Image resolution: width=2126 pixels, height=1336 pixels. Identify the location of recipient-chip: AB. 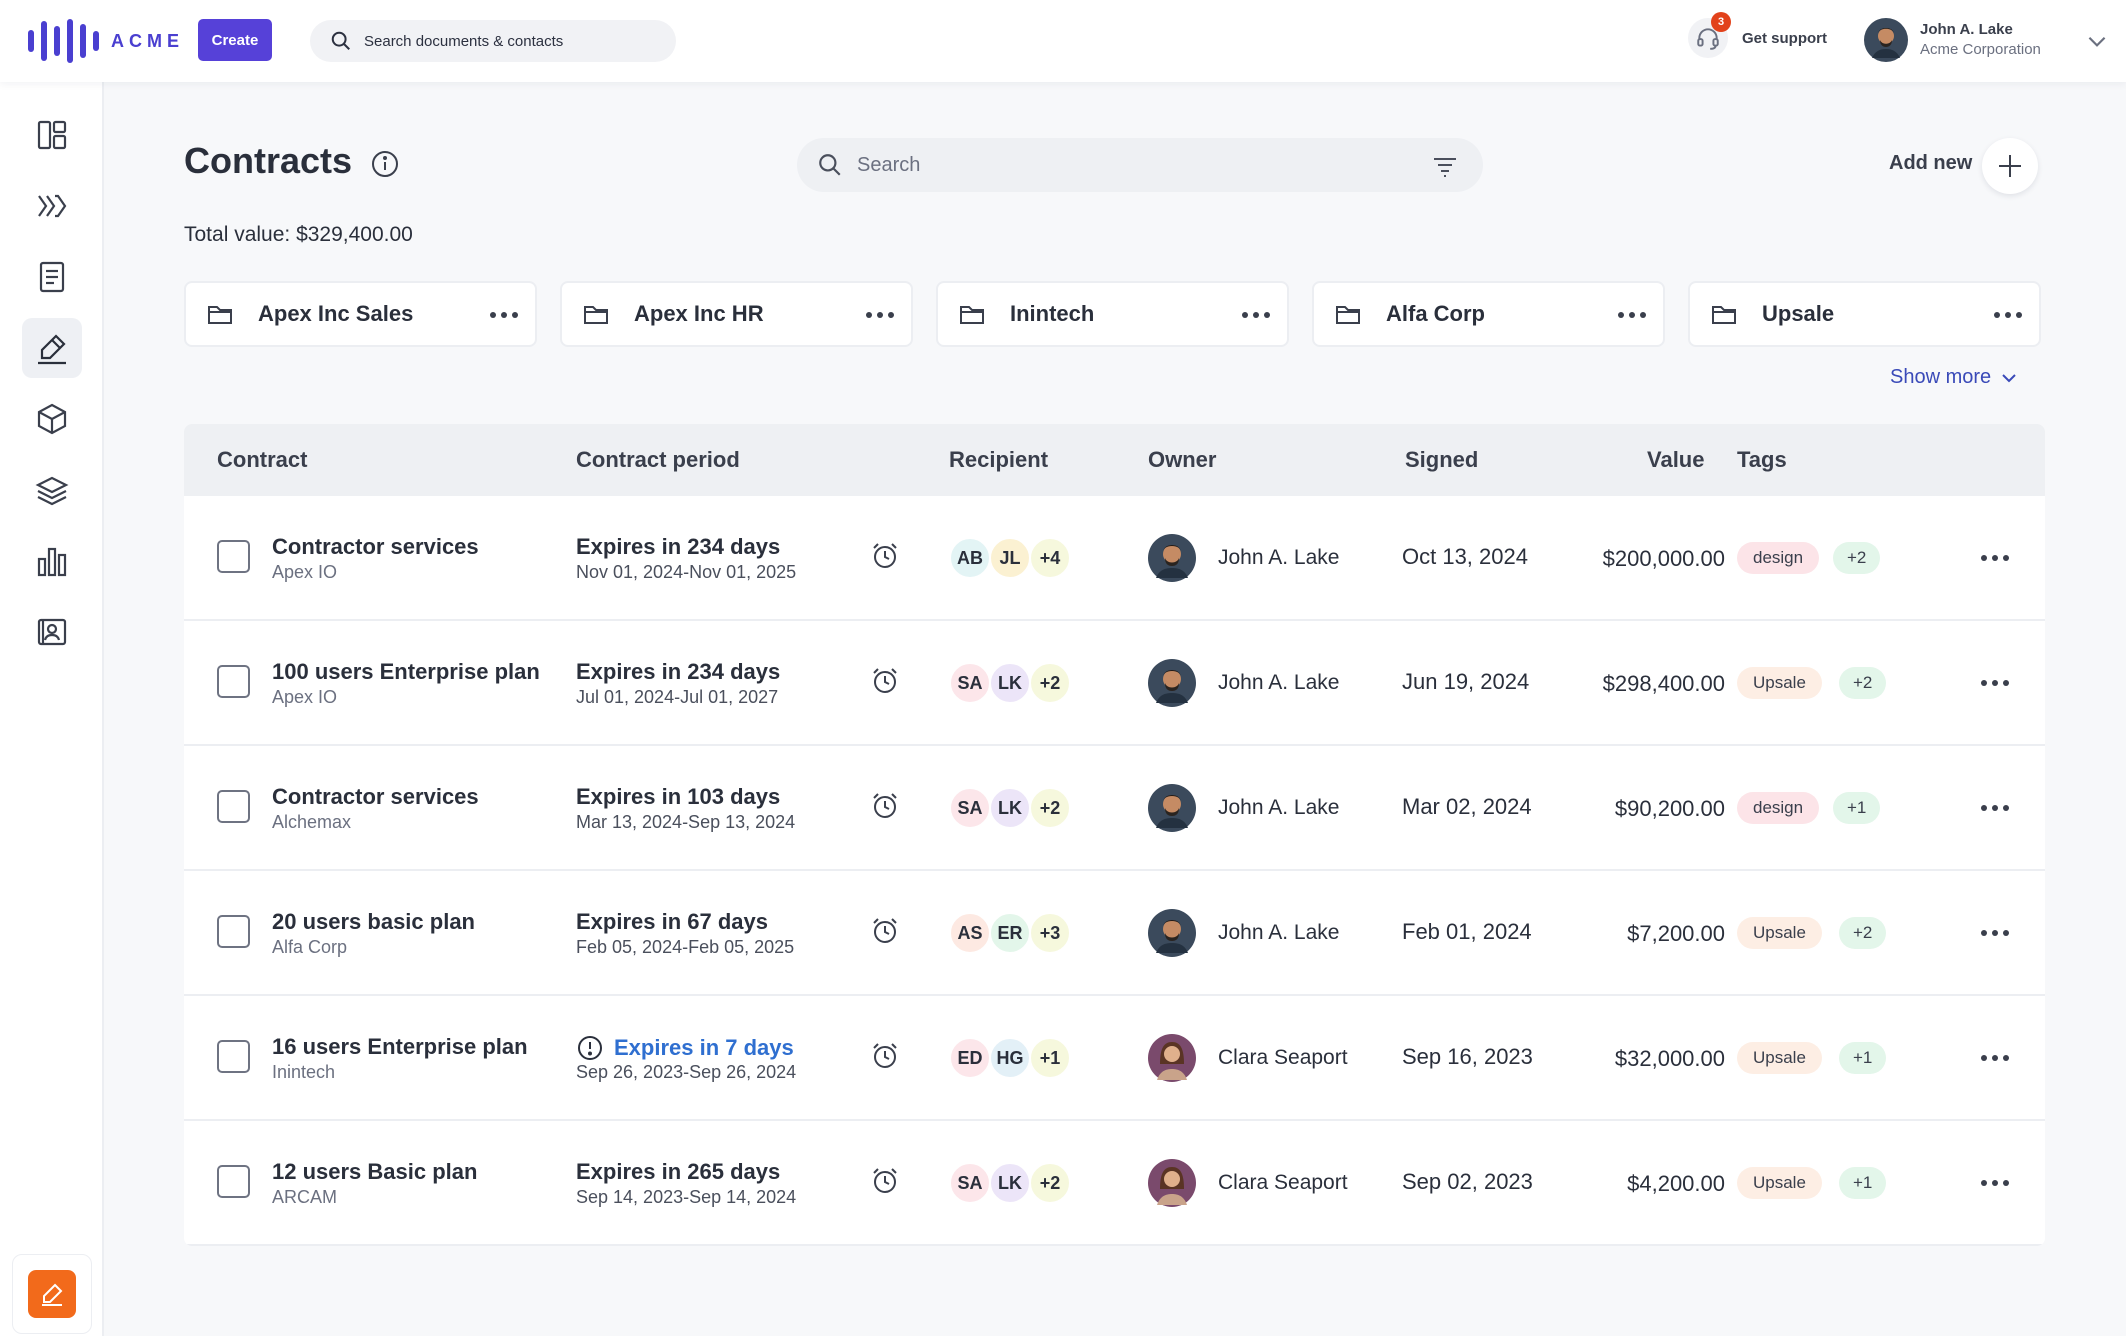
(970, 558).